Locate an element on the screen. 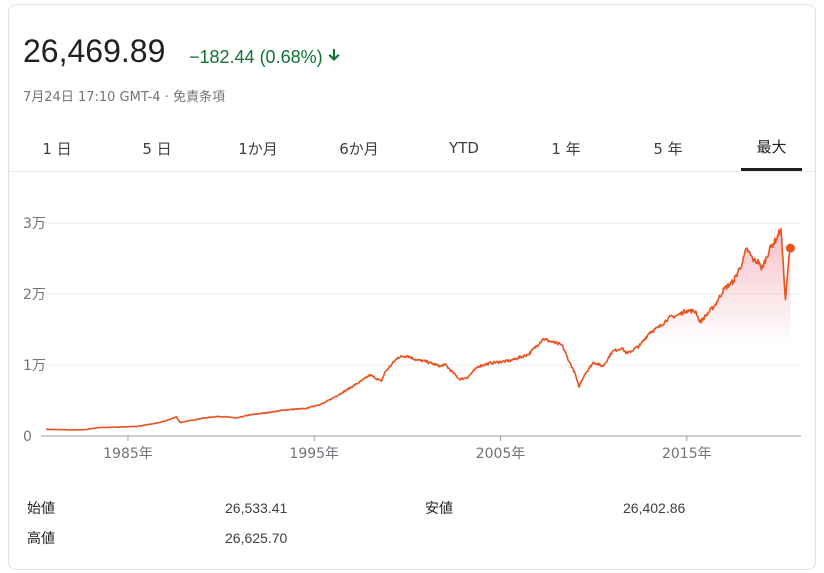 This screenshot has width=824, height=573. disclaimer-link: 免責条項 is located at coordinates (198, 97).